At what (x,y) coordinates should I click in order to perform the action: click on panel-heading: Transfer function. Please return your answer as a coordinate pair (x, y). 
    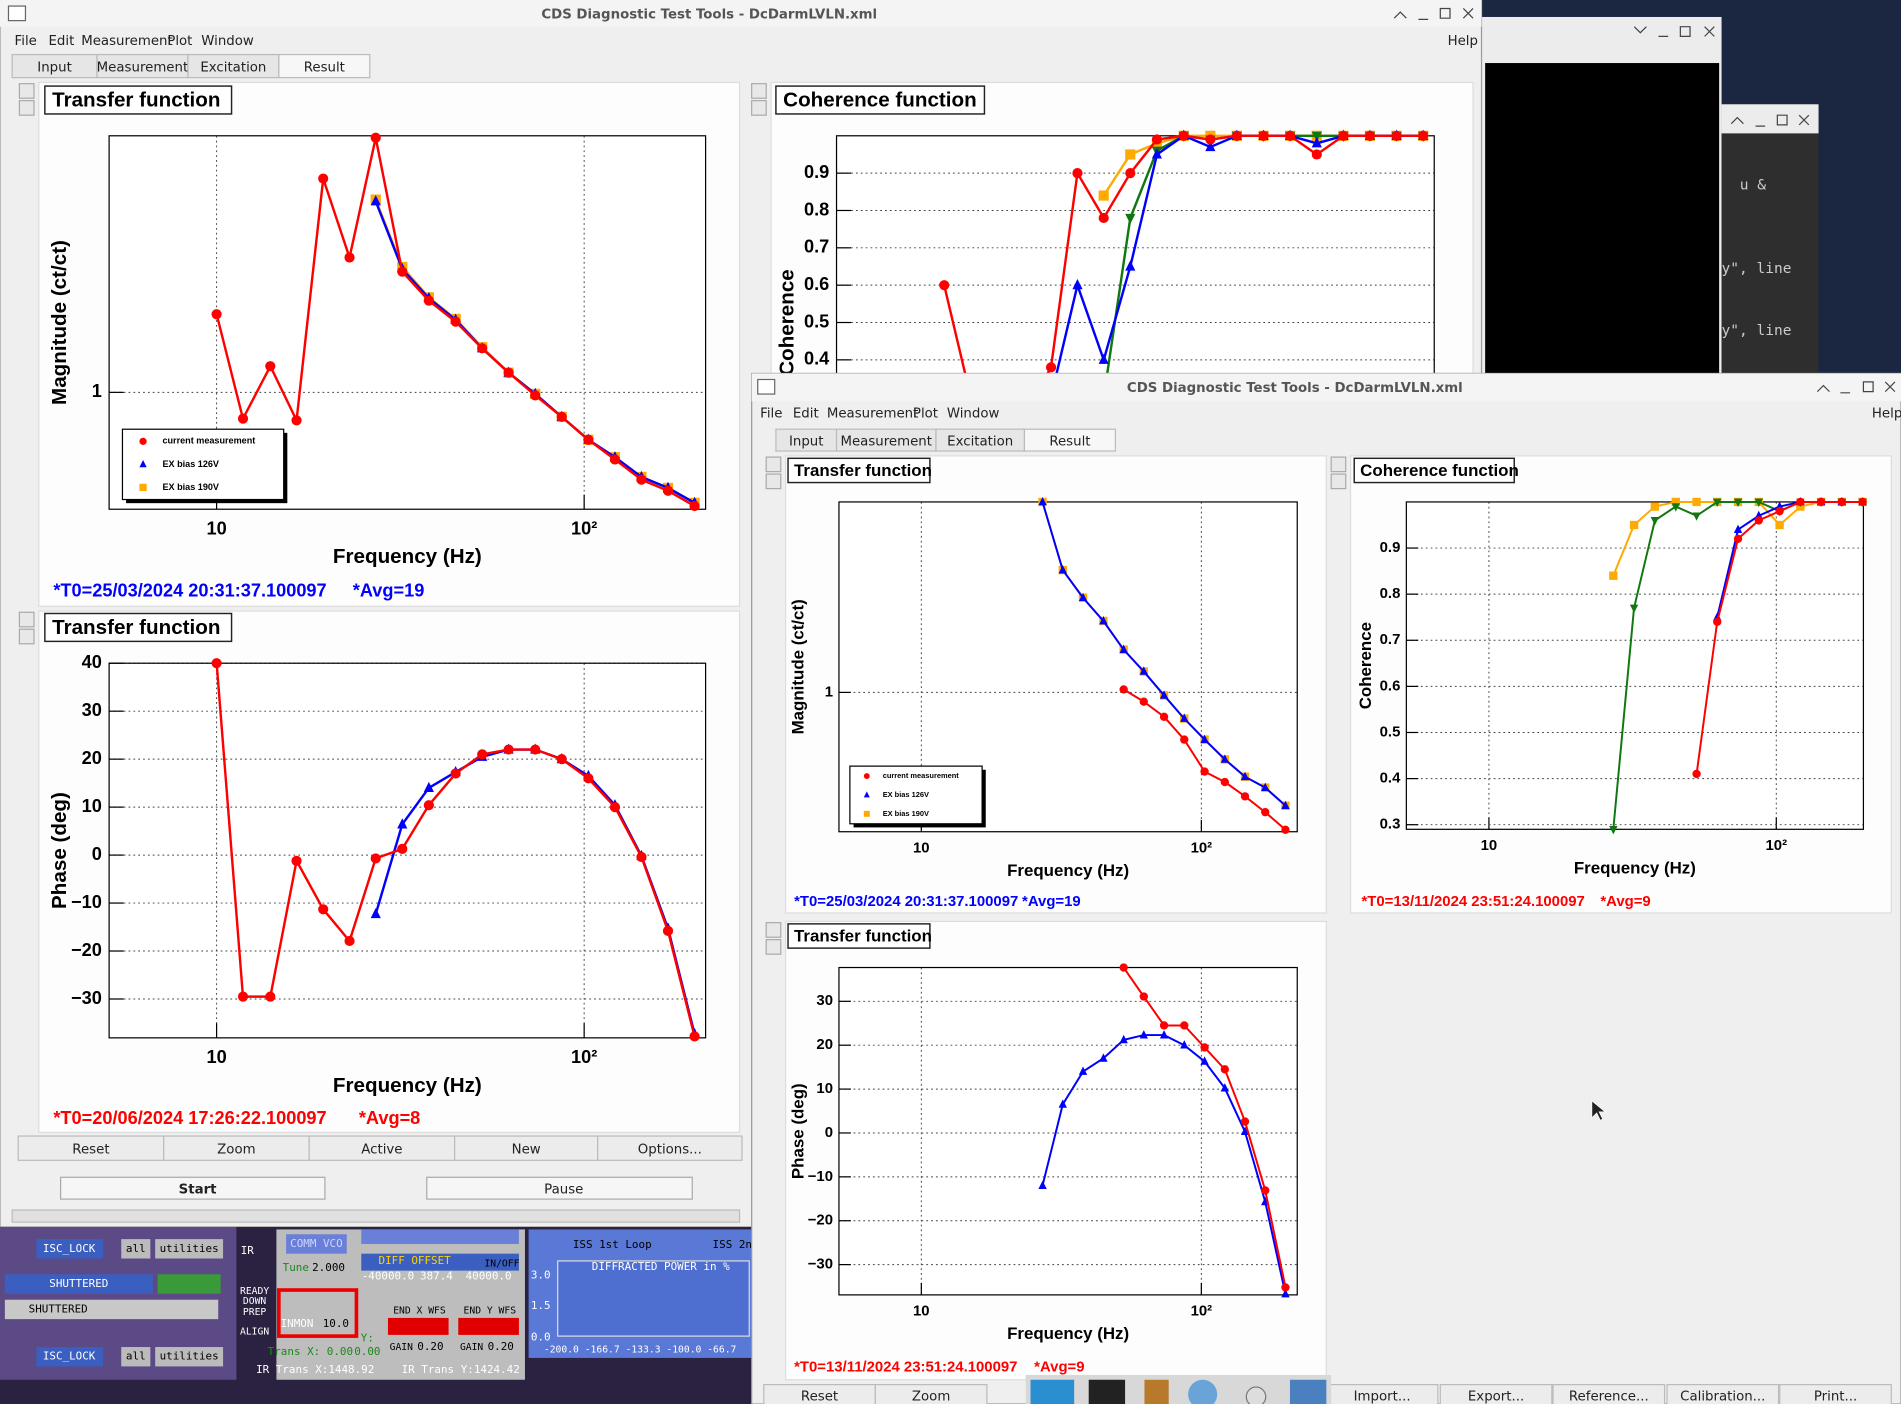
    Looking at the image, I should click on (863, 936).